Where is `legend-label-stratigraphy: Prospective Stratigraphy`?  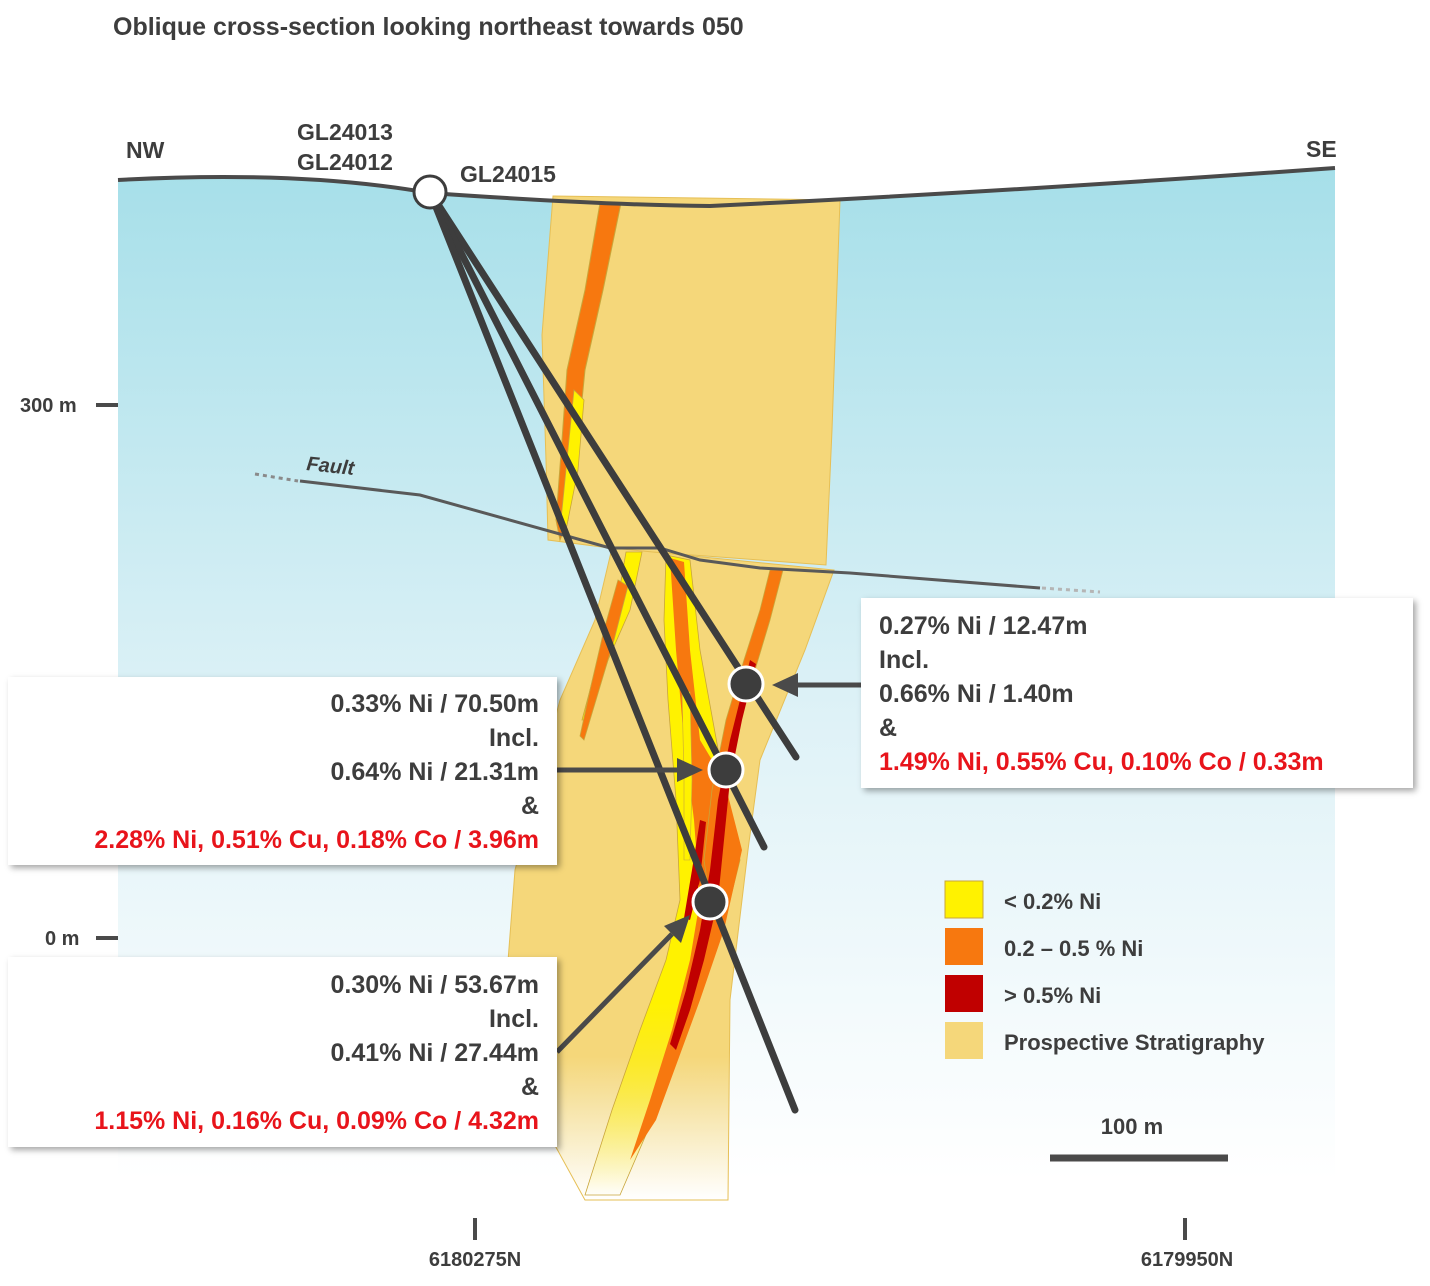 legend-label-stratigraphy: Prospective Stratigraphy is located at coordinates (1134, 1042).